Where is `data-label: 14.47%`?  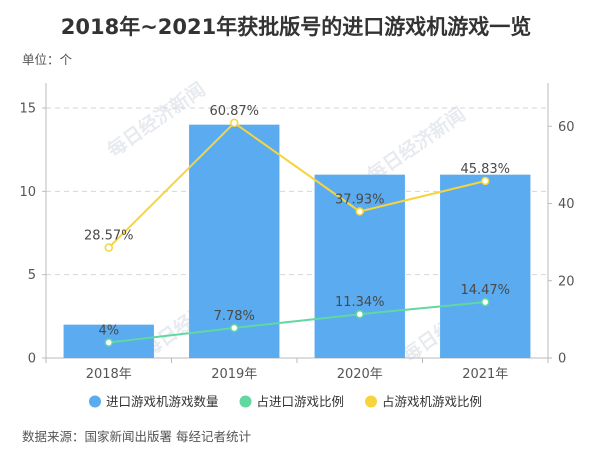 data-label: 14.47% is located at coordinates (485, 290).